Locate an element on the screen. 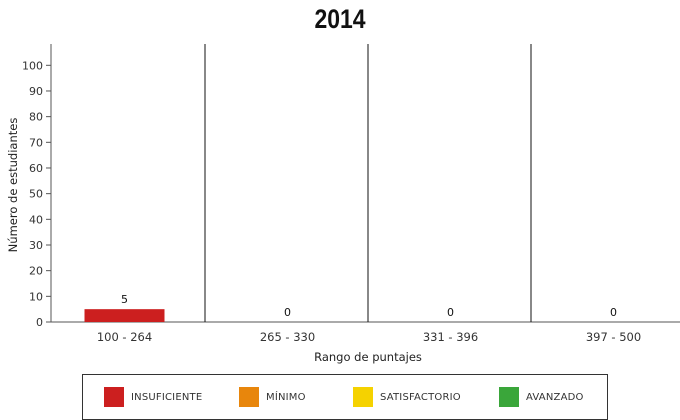 This screenshot has width=680, height=420. legend-swatch-avanzado is located at coordinates (509, 397).